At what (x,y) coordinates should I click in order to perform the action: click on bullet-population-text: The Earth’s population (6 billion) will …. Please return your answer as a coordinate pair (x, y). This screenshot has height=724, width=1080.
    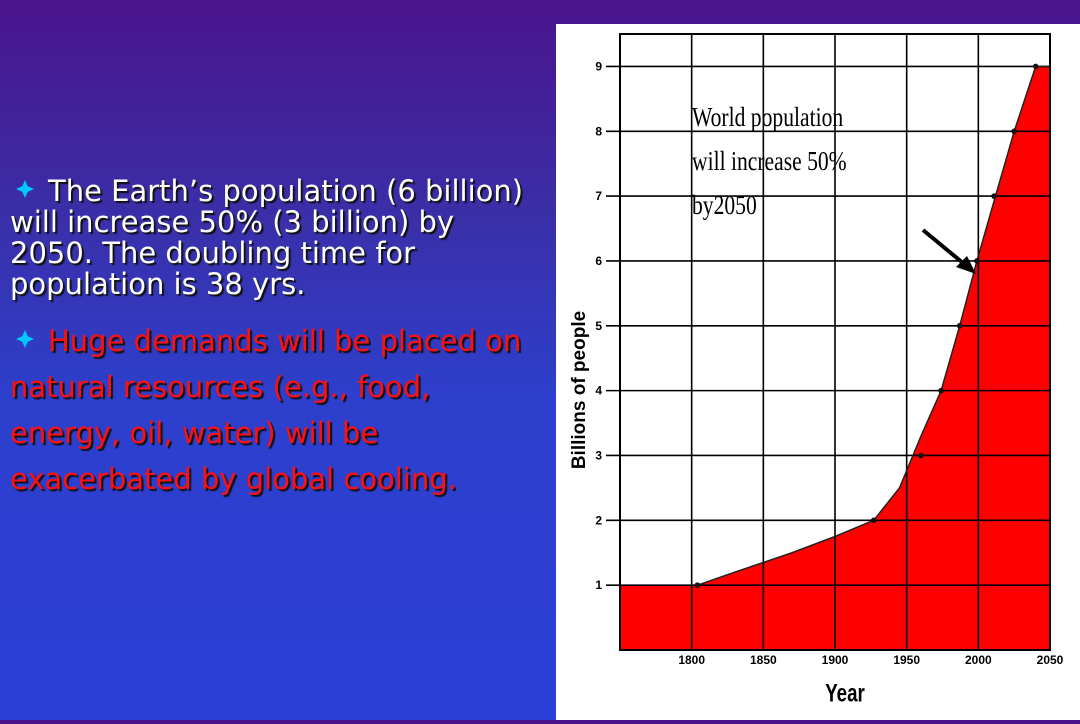
    Looking at the image, I should click on (267, 237).